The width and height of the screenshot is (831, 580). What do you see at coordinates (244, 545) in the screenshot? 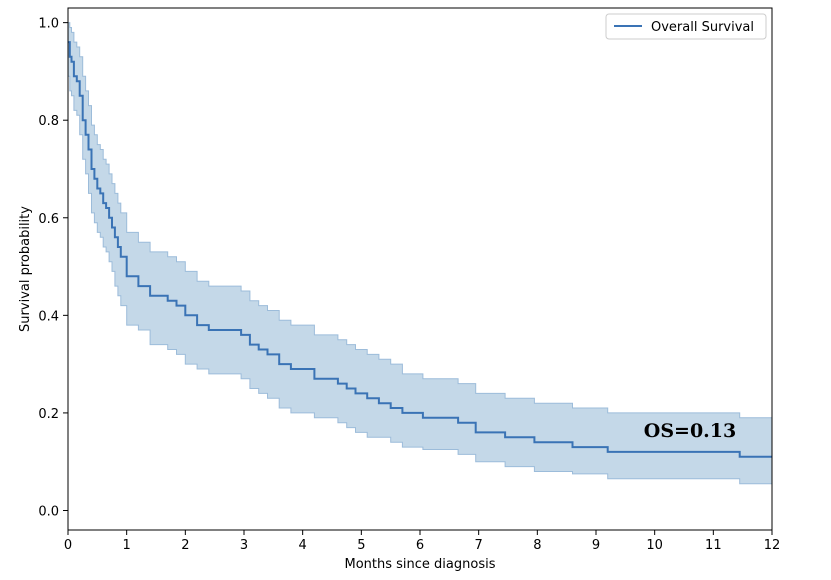
I see `x-tick-label: 3` at bounding box center [244, 545].